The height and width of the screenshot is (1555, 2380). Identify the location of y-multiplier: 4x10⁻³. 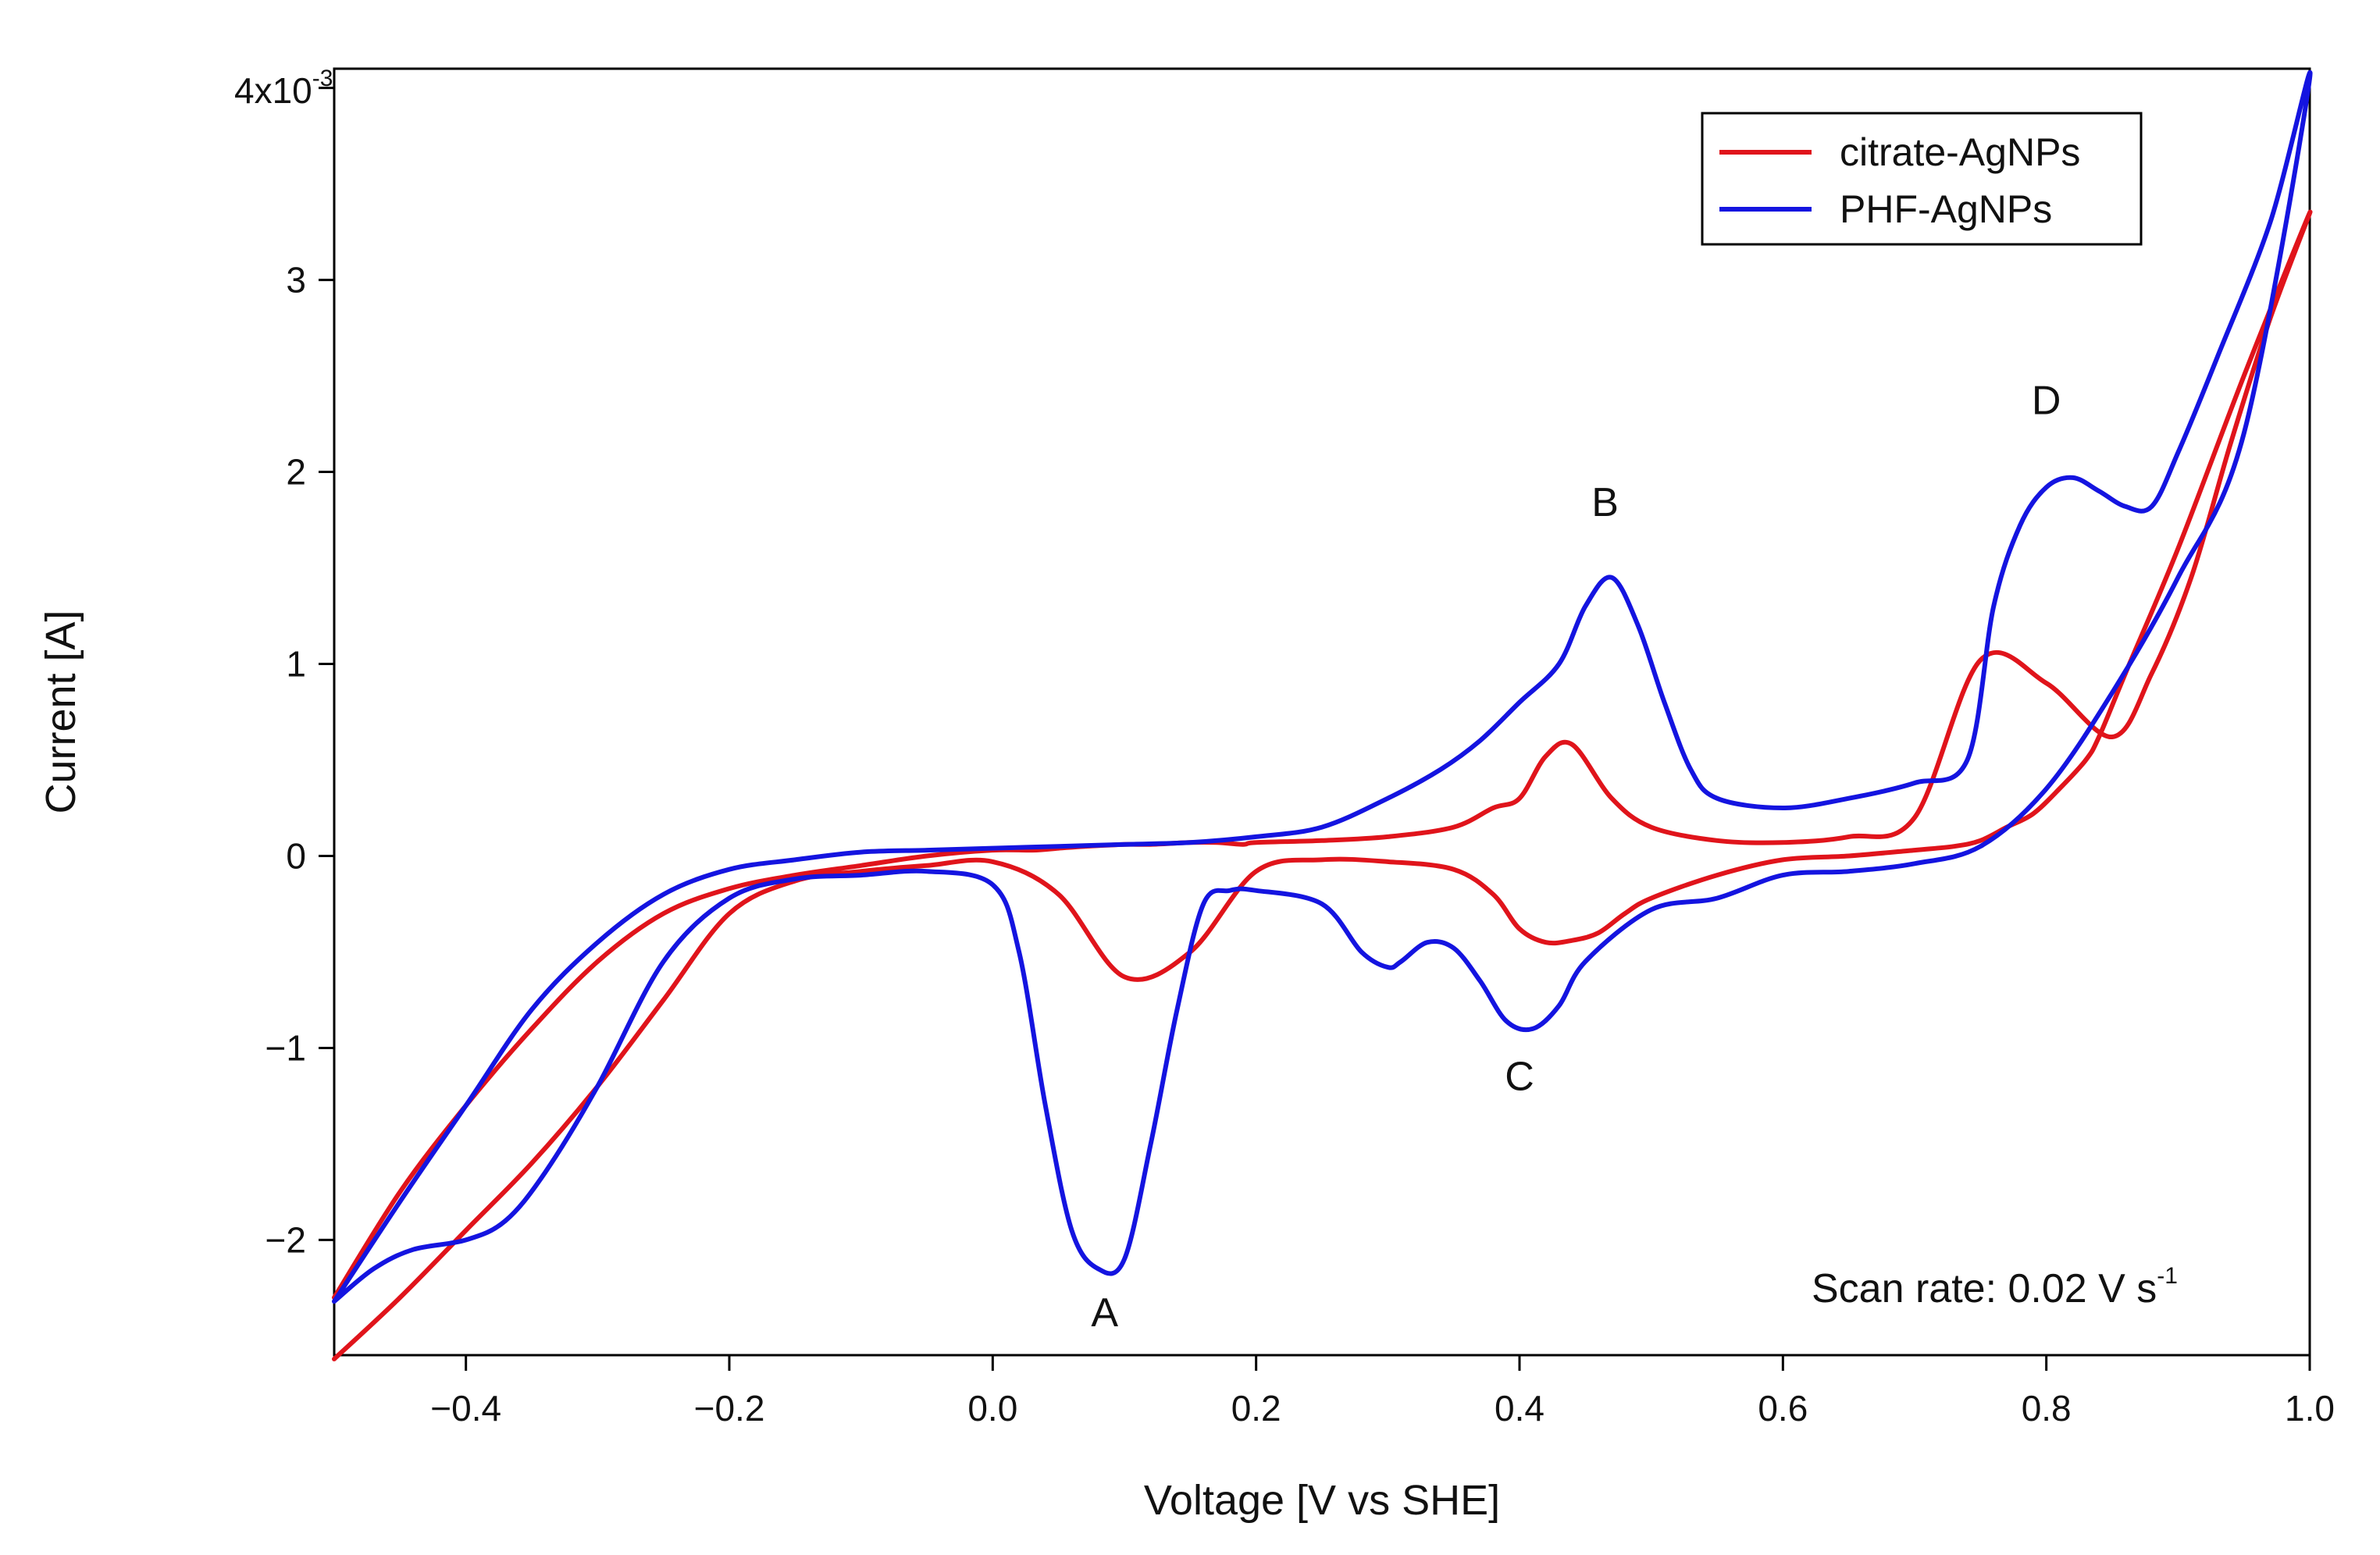
(283, 88).